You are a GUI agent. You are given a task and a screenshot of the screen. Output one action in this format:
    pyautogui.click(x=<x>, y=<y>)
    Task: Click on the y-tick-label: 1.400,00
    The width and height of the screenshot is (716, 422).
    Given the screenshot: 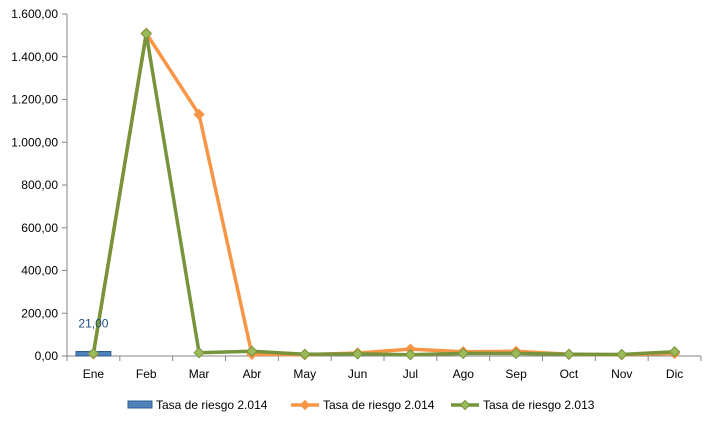 What is the action you would take?
    pyautogui.click(x=34, y=57)
    